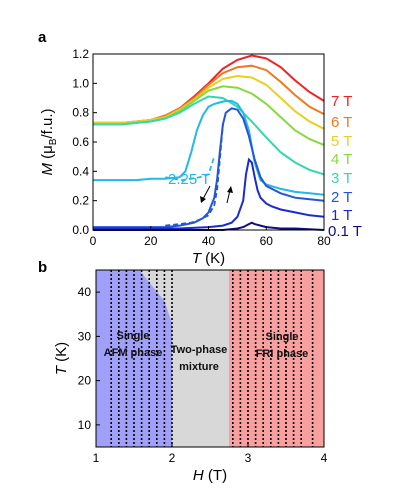  I want to click on series-line-3T, so click(209, 135).